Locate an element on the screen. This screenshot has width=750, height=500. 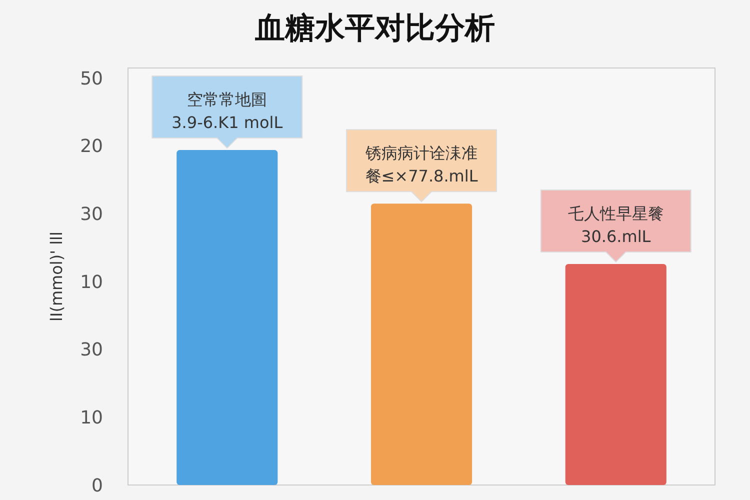
text: 空常常地圄 is located at coordinates (227, 100).